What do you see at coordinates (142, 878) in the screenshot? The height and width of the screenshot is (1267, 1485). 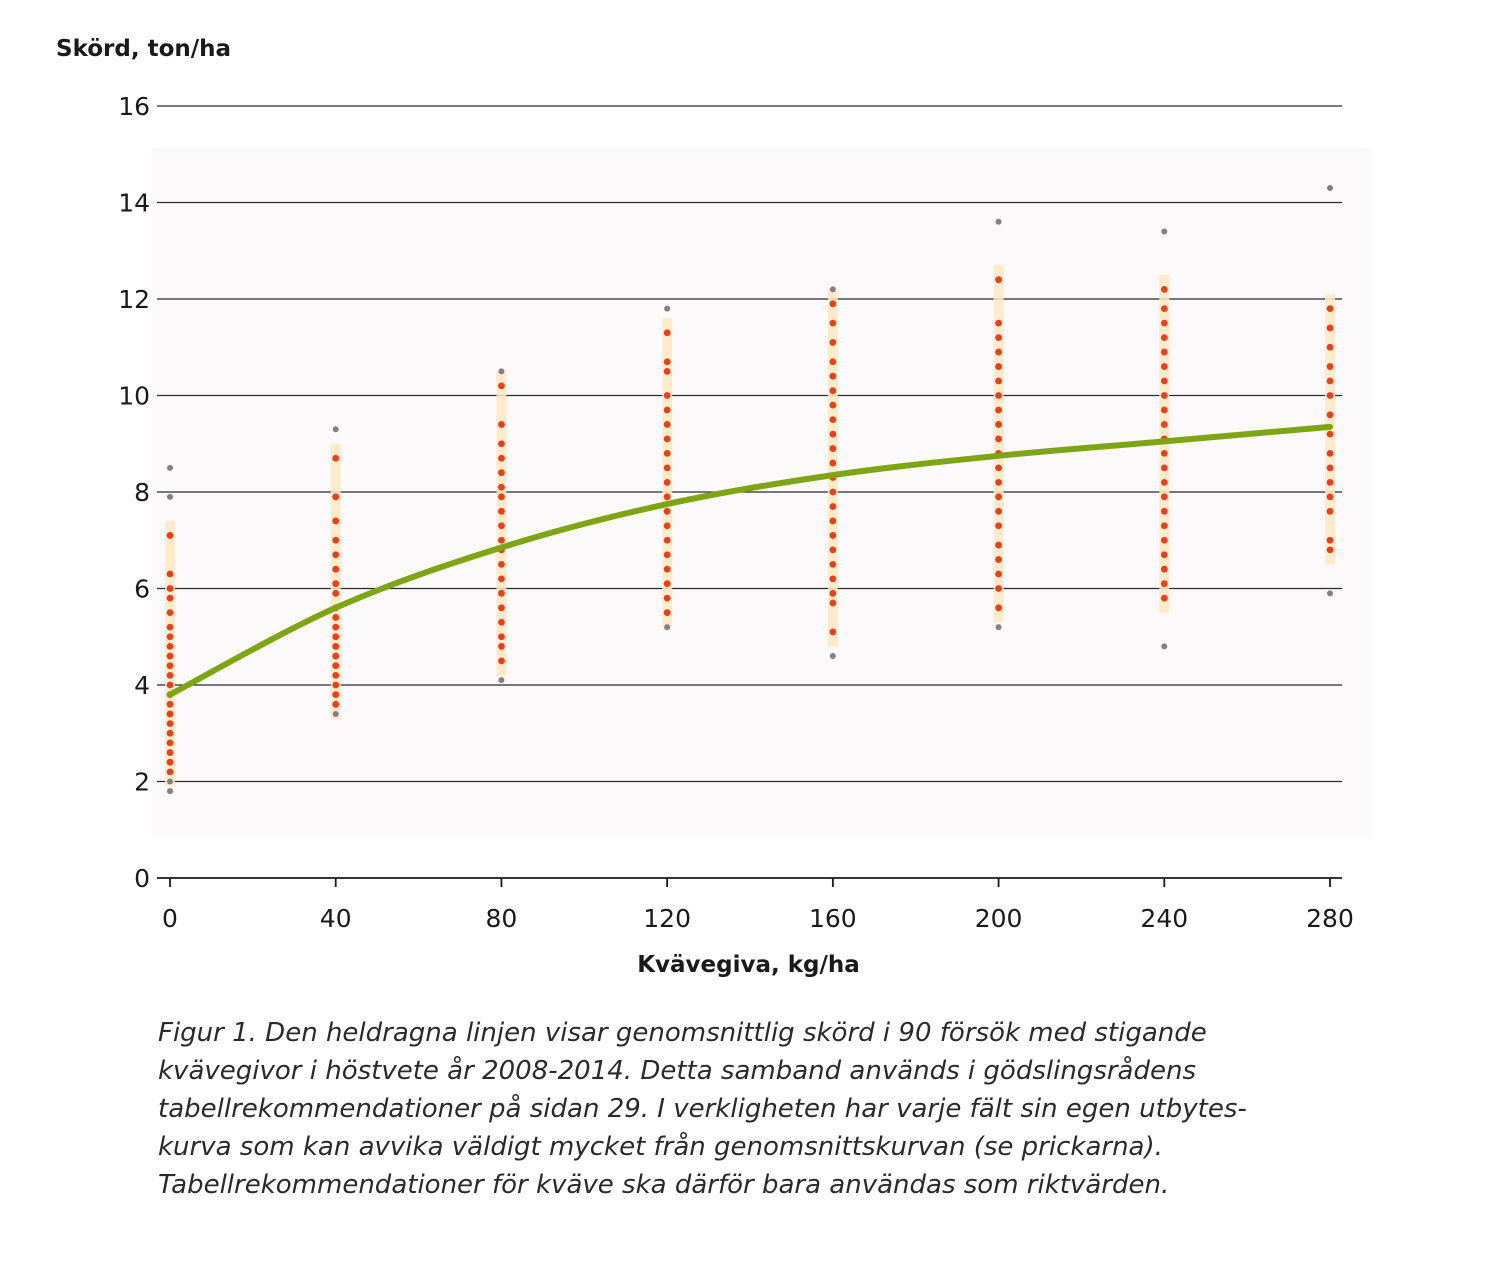 I see `y-tick-label: 0` at bounding box center [142, 878].